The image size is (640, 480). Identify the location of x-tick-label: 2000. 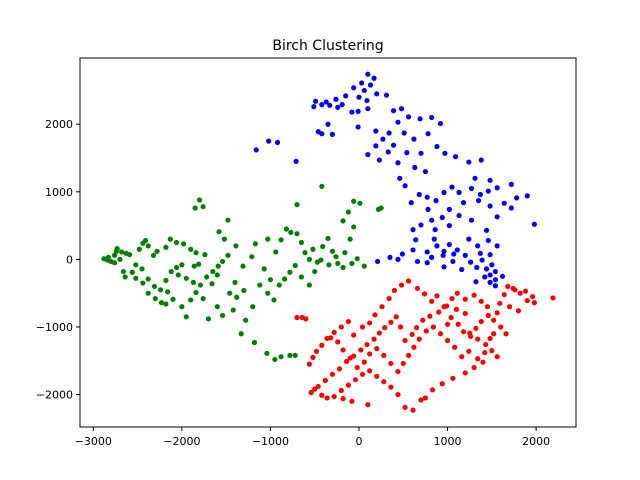
(536, 441).